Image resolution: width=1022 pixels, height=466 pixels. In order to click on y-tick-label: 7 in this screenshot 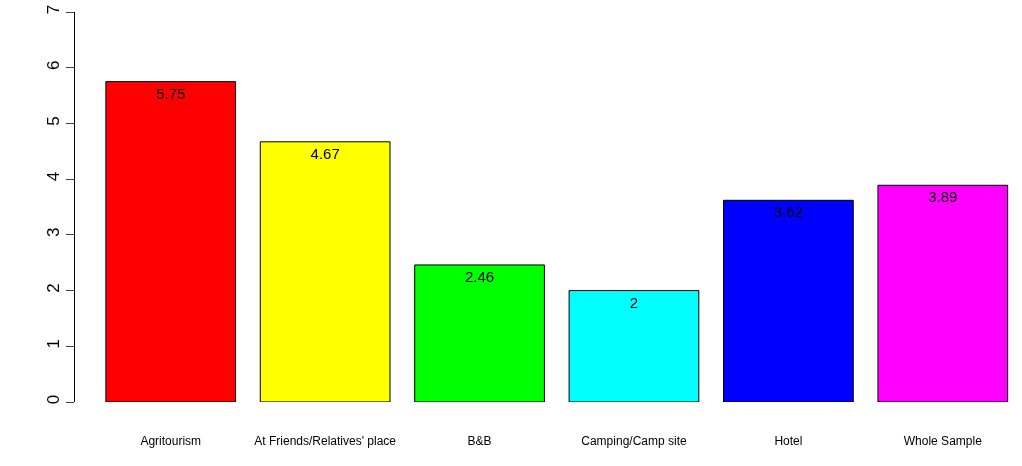, I will do `click(54, 9)`.